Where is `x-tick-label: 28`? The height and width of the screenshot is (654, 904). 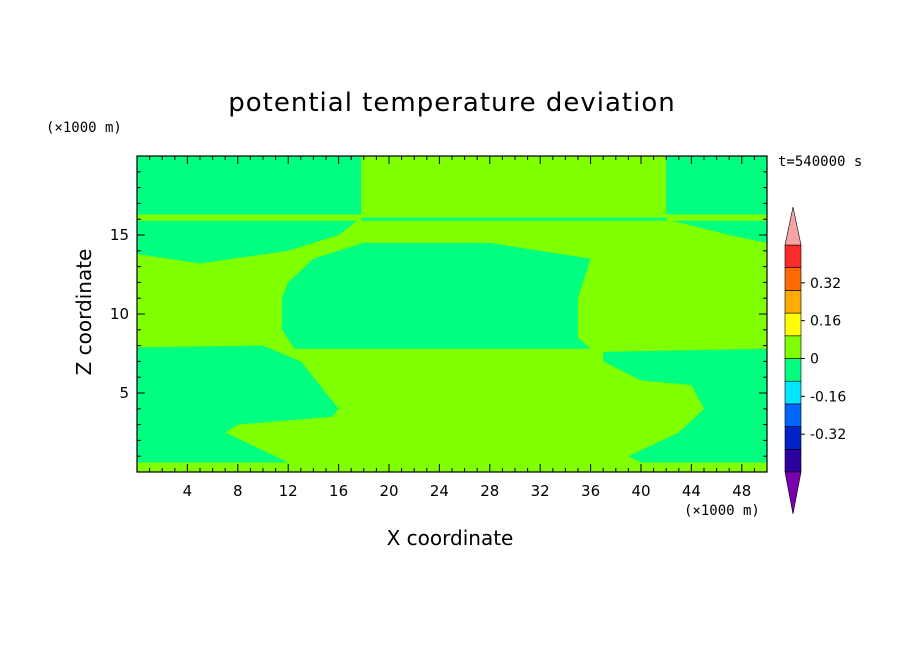 x-tick-label: 28 is located at coordinates (489, 491).